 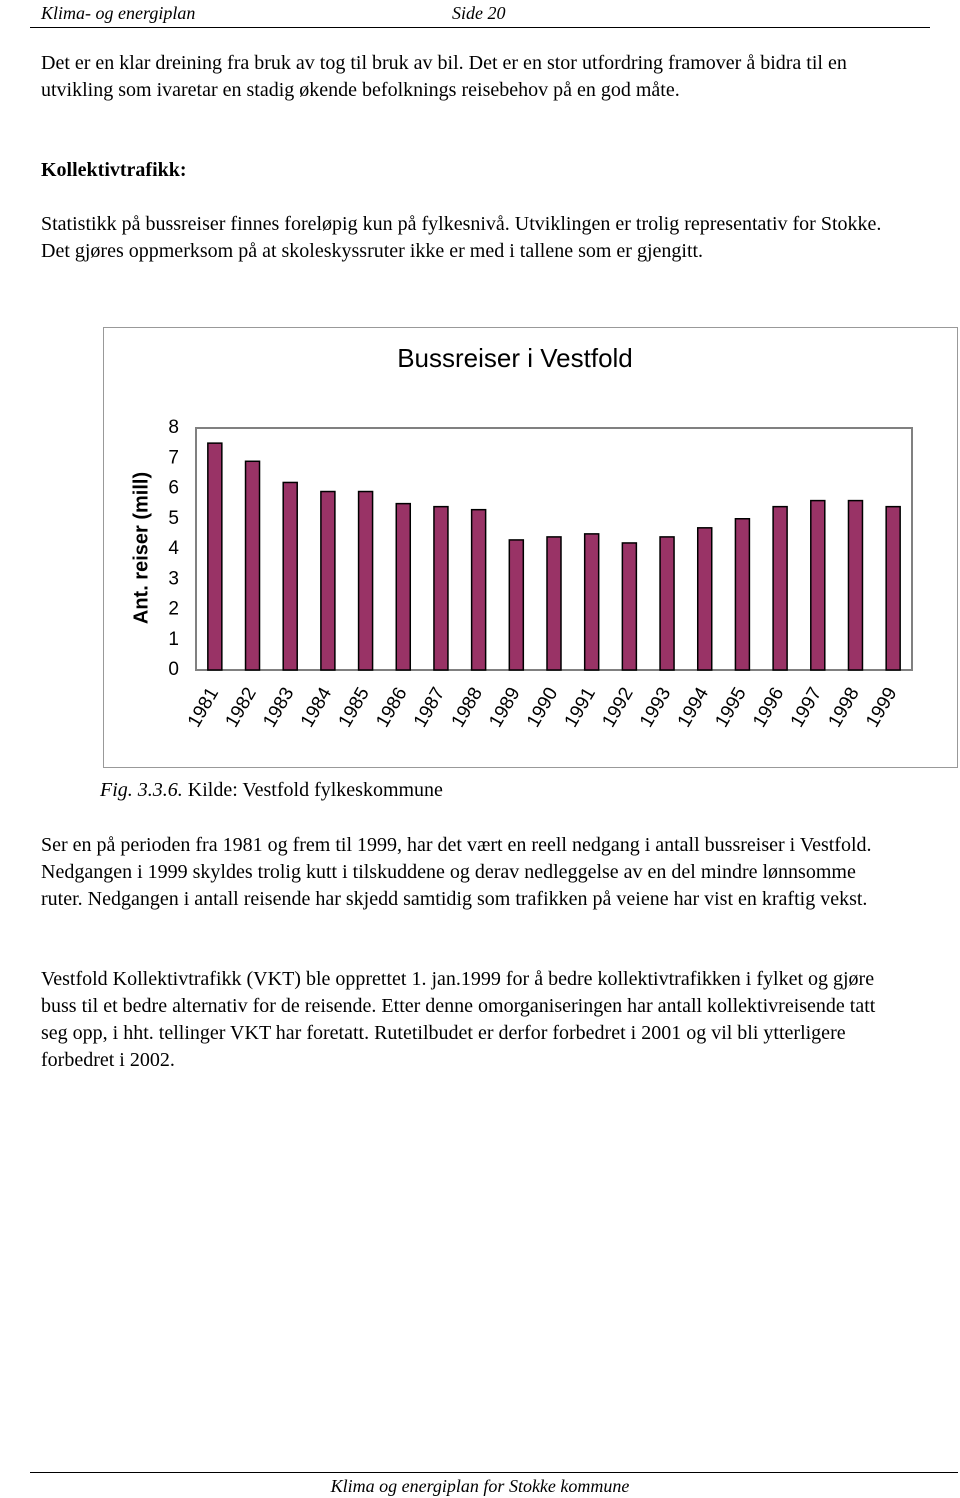 I want to click on x-tick-label: 1990, so click(x=542, y=707).